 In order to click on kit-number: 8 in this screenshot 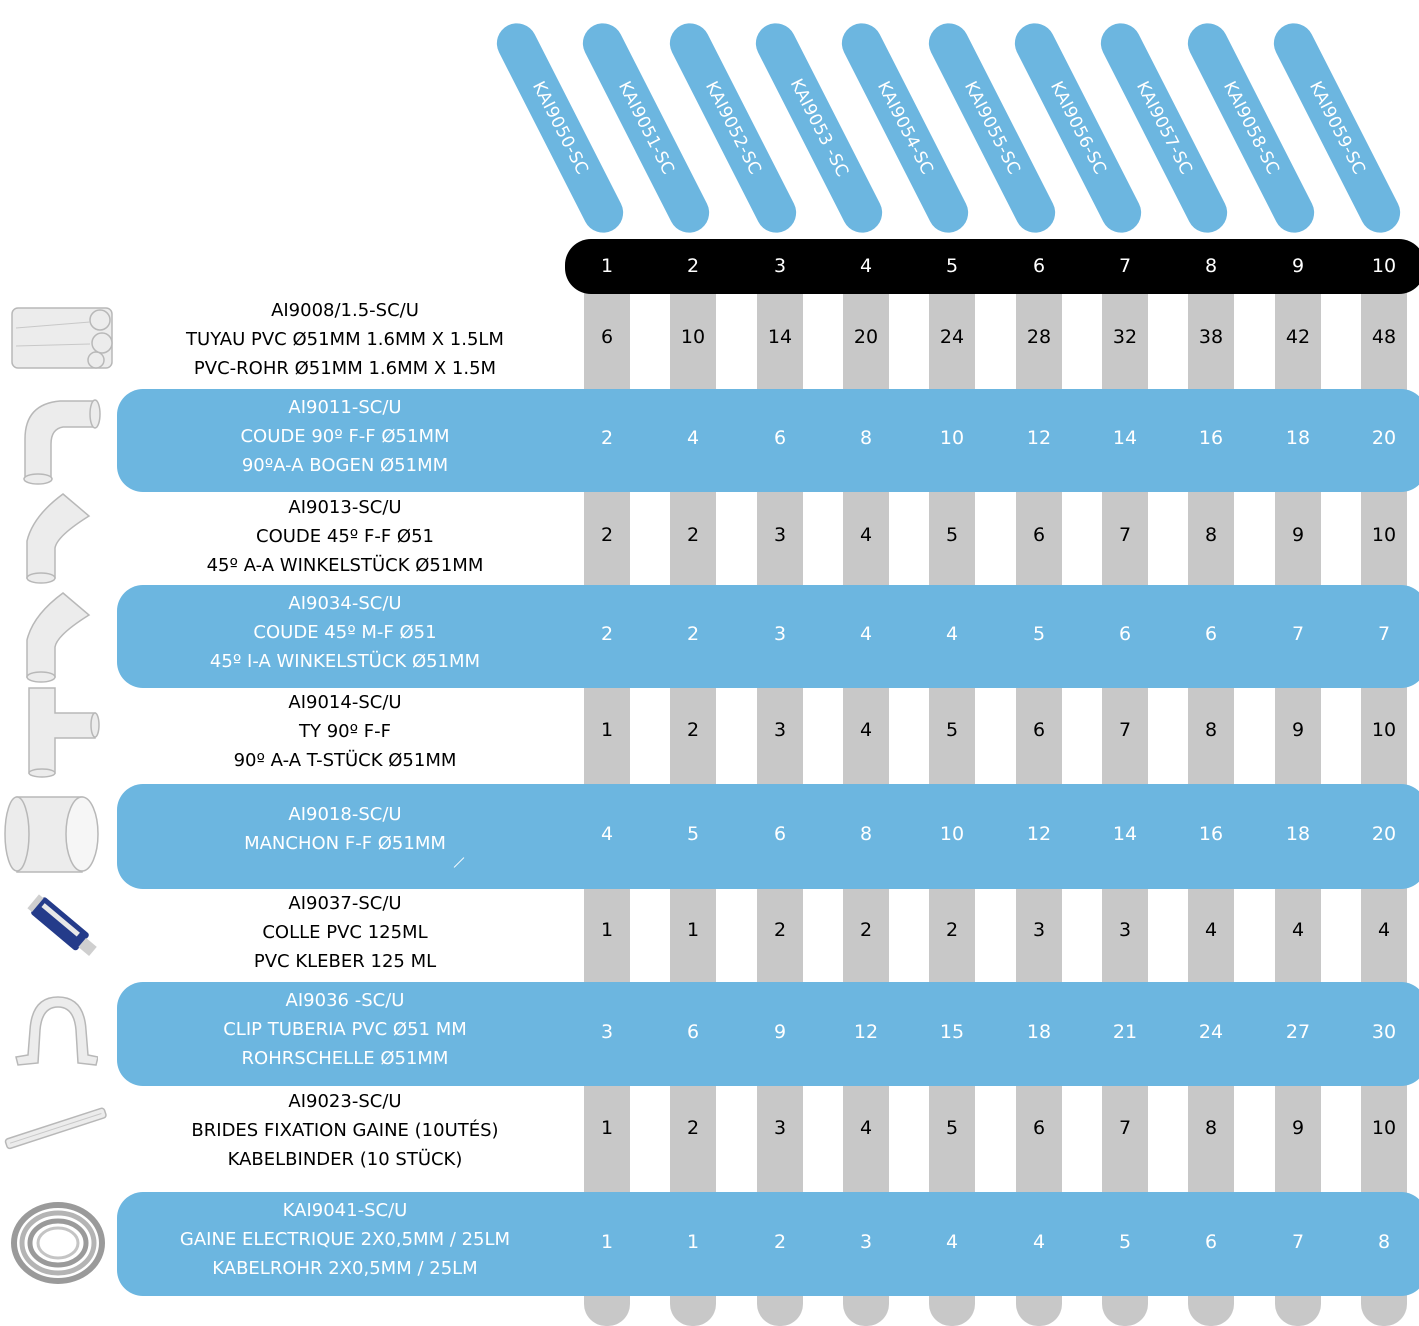, I will do `click(1211, 266)`.